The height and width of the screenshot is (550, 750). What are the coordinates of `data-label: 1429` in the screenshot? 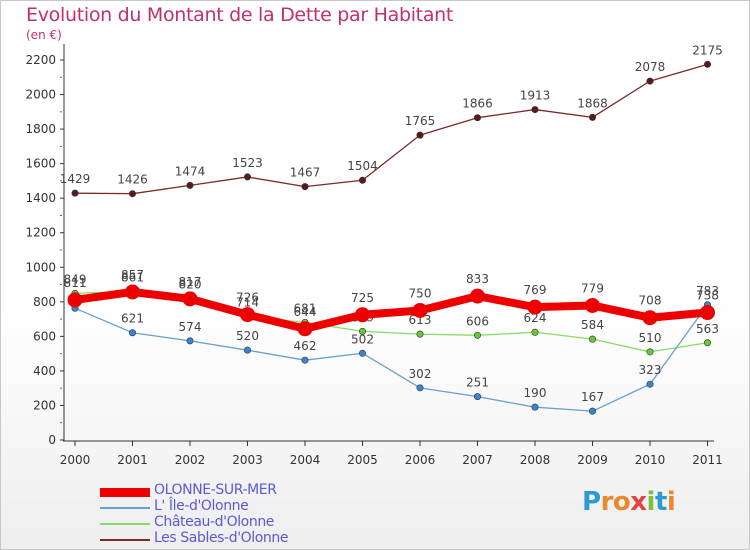 It's located at (75, 179).